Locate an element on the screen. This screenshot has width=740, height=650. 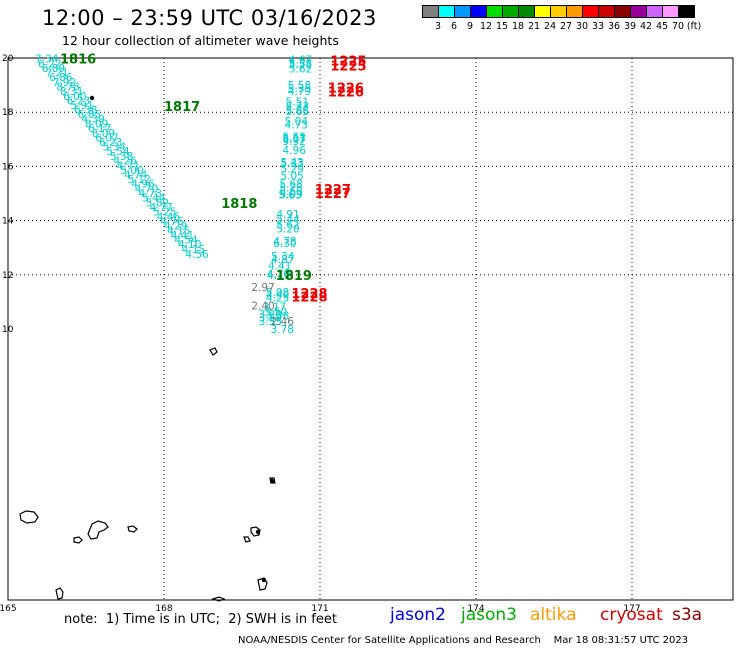
wave-height-cryosat: 5.04 is located at coordinates (297, 122).